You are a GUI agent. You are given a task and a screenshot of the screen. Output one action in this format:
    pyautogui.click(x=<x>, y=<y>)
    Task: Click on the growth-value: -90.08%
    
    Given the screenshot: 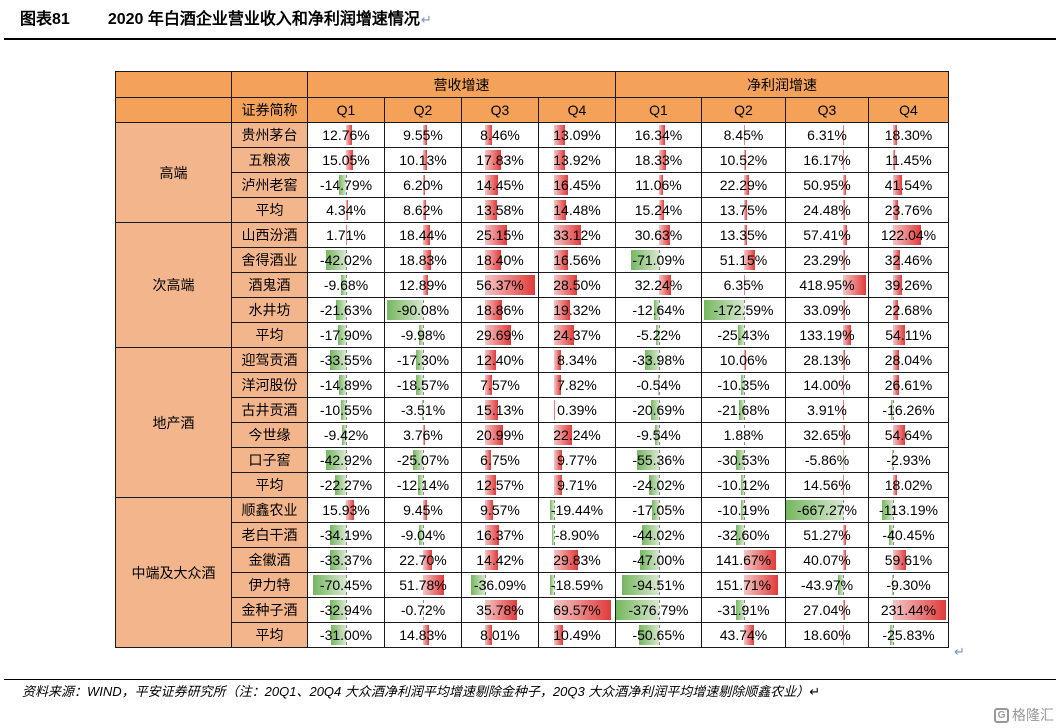 What is the action you would take?
    pyautogui.click(x=423, y=310)
    